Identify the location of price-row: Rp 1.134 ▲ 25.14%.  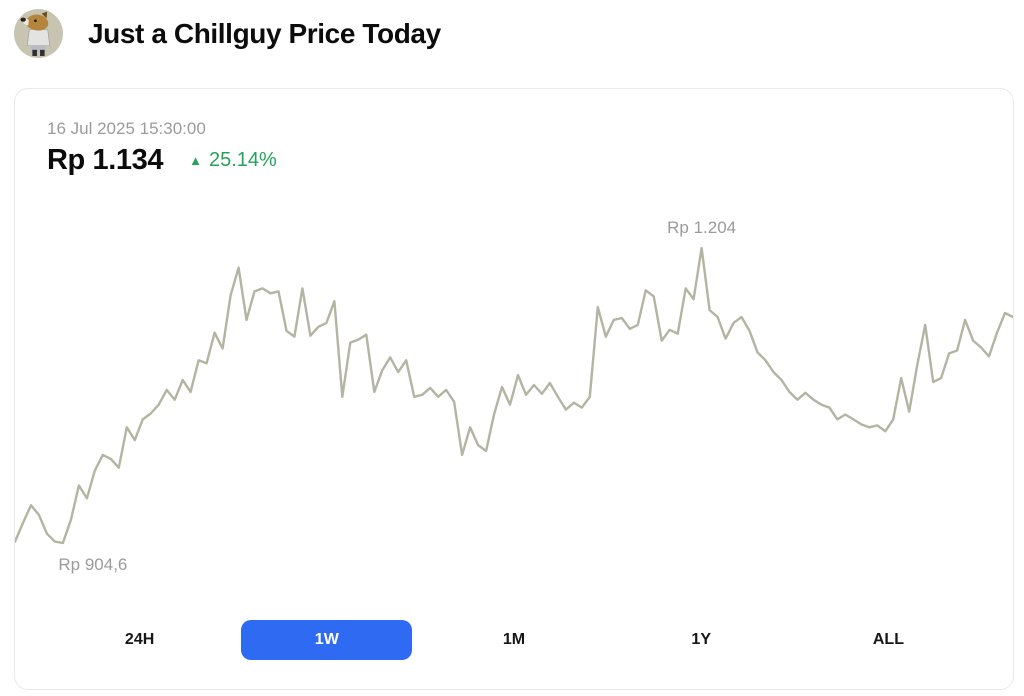
(530, 160).